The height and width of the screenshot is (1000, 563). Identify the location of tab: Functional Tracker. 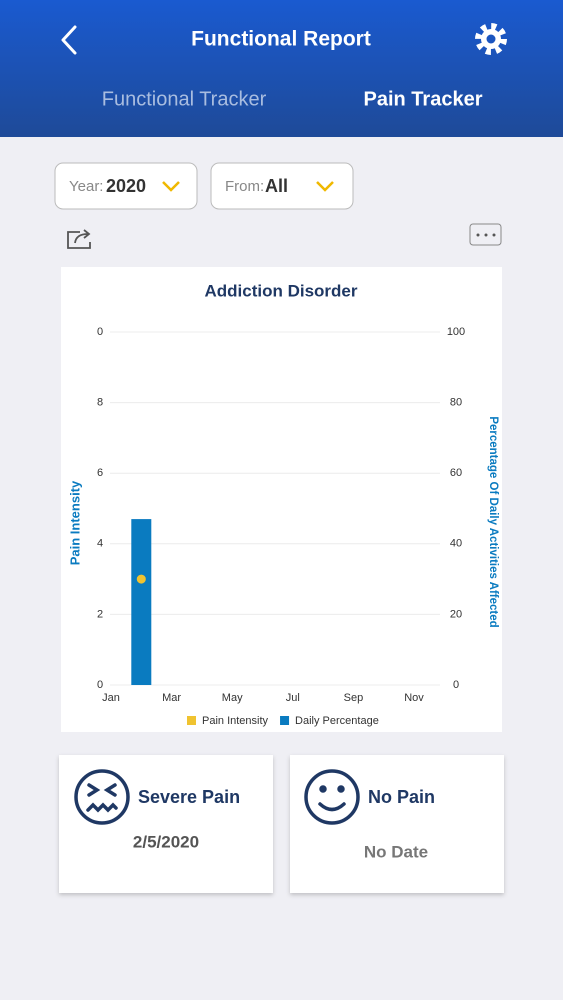
(184, 99).